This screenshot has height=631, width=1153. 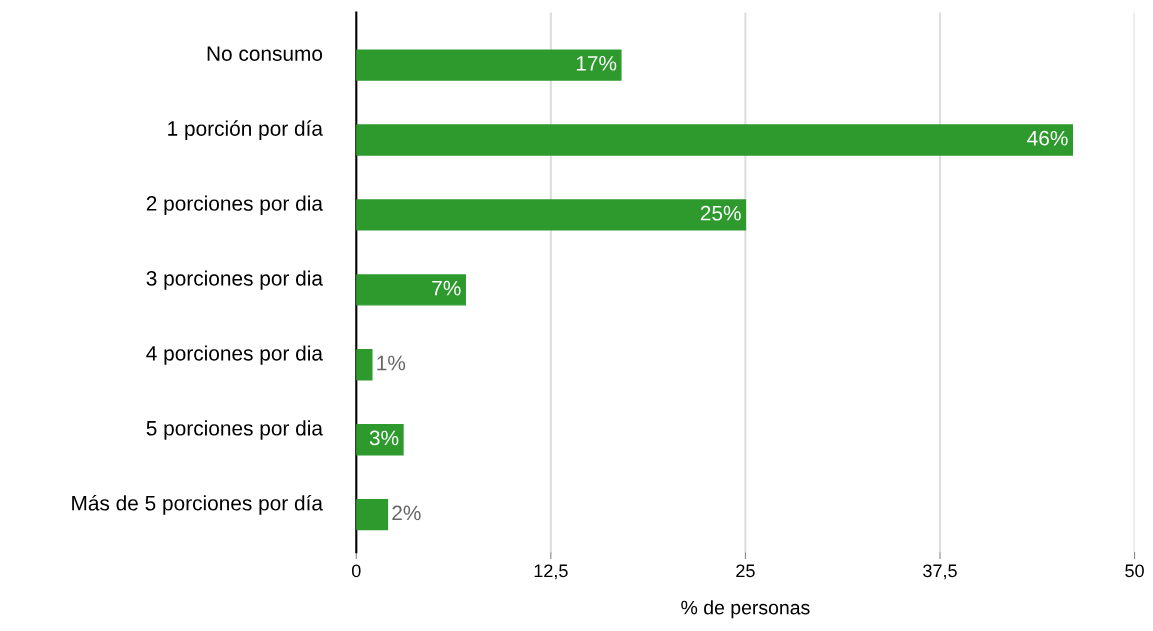 I want to click on y-tick-label: 3 porciones por dia, so click(x=234, y=280).